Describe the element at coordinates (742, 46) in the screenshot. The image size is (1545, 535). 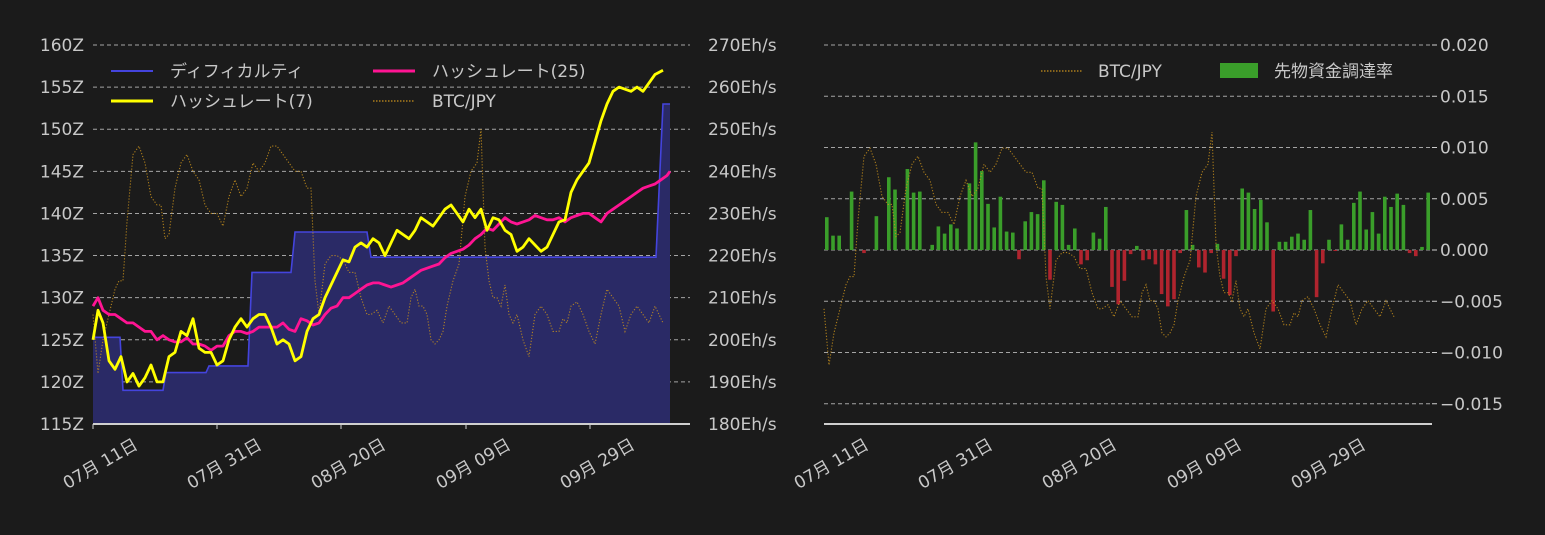
I see `y-right-tick: 270Eh/s` at that location.